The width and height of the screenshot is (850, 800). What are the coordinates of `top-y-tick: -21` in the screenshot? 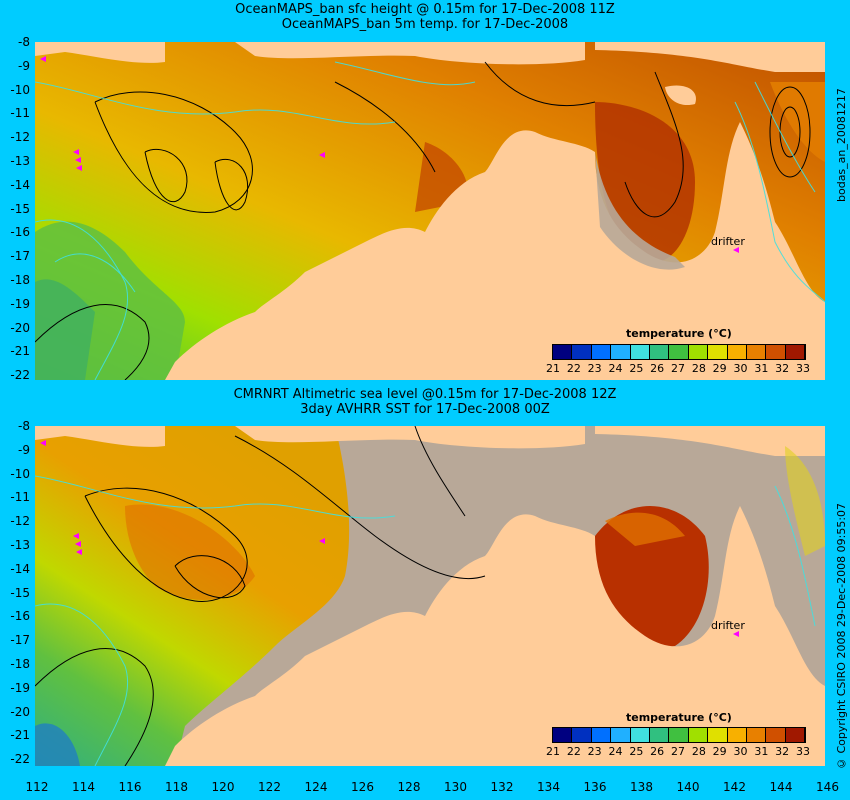 It's located at (20, 351).